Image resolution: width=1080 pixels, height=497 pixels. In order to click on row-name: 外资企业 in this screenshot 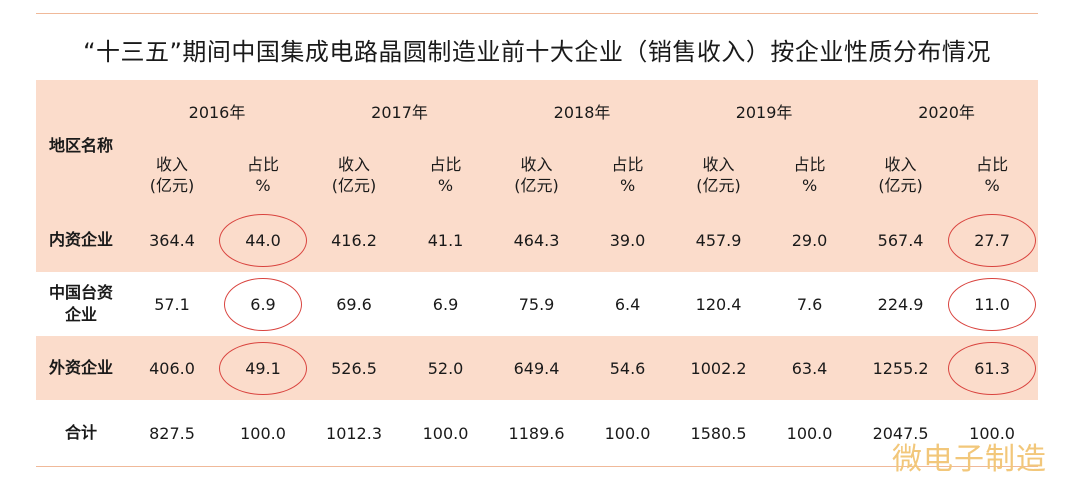, I will do `click(81, 368)`.